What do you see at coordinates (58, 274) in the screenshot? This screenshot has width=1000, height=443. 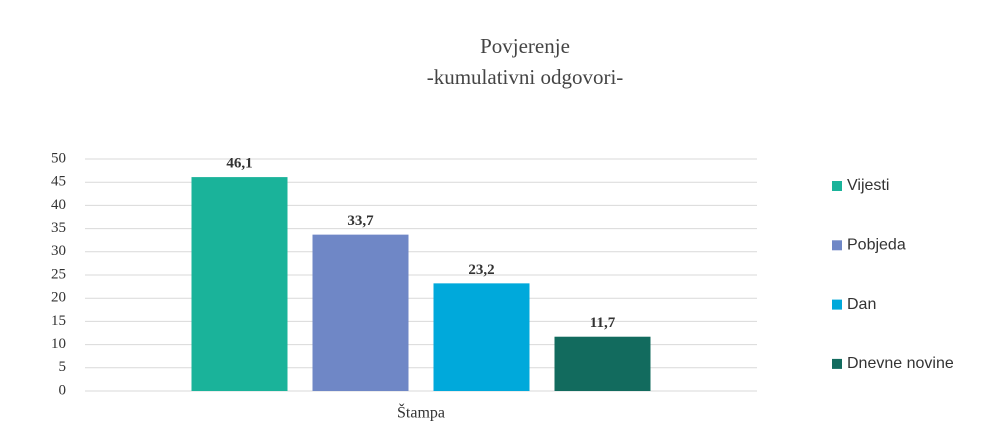 I see `y-tick-label: 25` at bounding box center [58, 274].